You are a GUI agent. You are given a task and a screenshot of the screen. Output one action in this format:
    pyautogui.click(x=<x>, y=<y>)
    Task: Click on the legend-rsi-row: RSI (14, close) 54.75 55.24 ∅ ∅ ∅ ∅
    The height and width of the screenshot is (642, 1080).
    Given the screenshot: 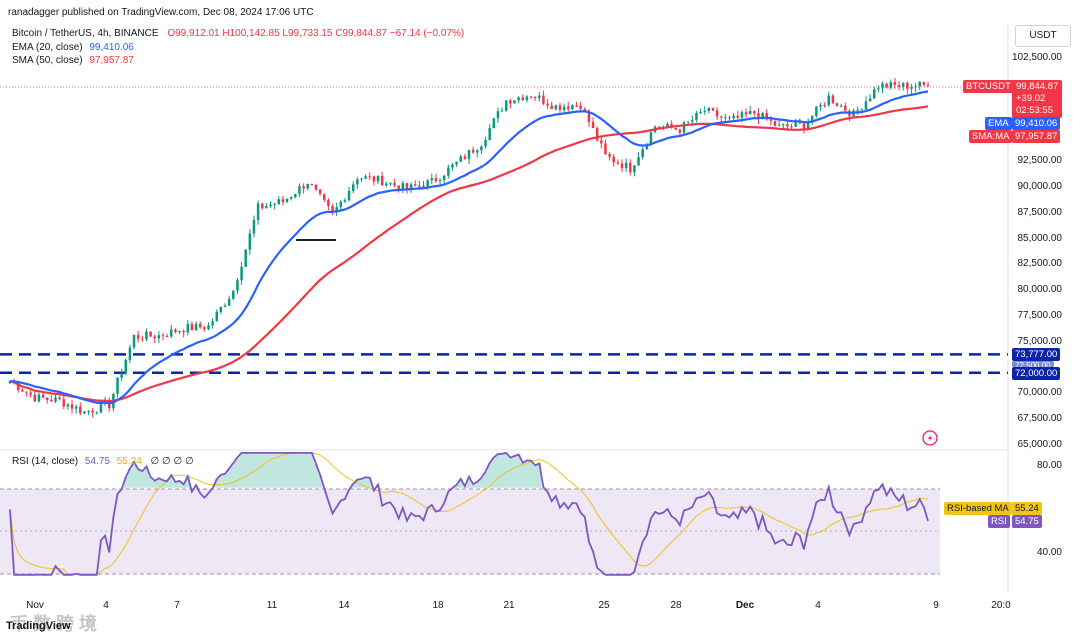 What is the action you would take?
    pyautogui.click(x=103, y=461)
    